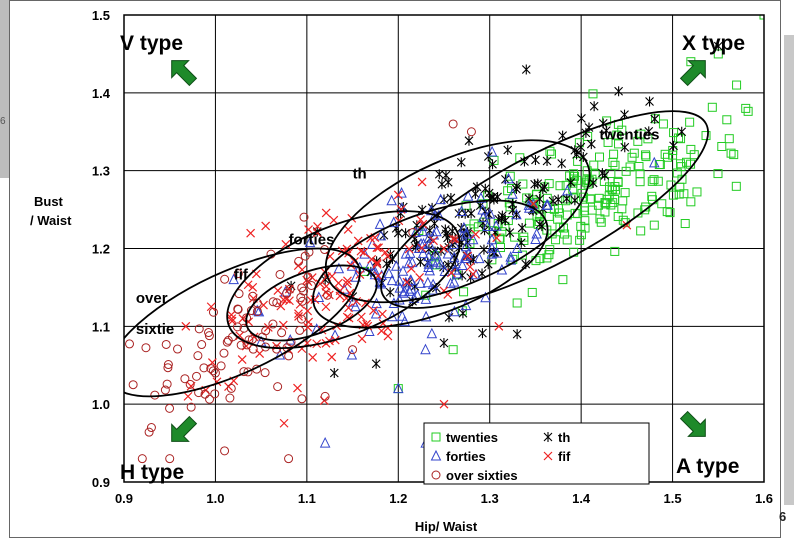  Describe the element at coordinates (789, 270) in the screenshot. I see `right-edge-strip` at that location.